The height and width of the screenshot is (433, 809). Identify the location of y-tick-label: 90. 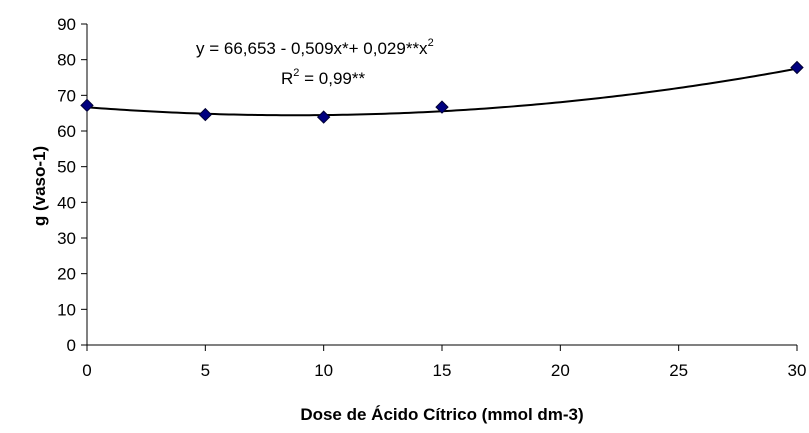
(66, 24).